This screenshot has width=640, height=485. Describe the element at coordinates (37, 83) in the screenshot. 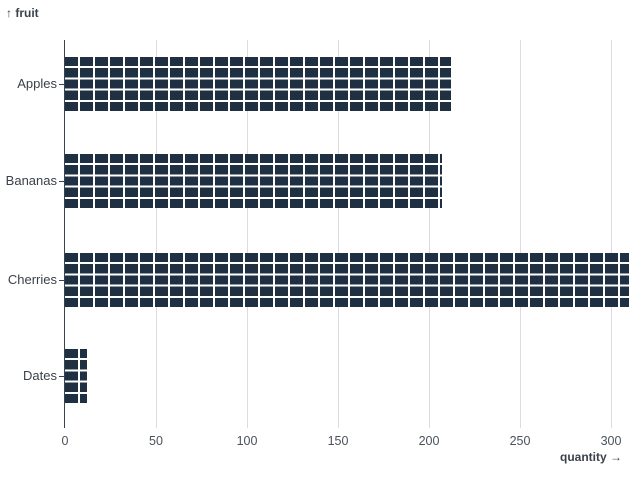

I see `y-tick-label-apples: Apples` at that location.